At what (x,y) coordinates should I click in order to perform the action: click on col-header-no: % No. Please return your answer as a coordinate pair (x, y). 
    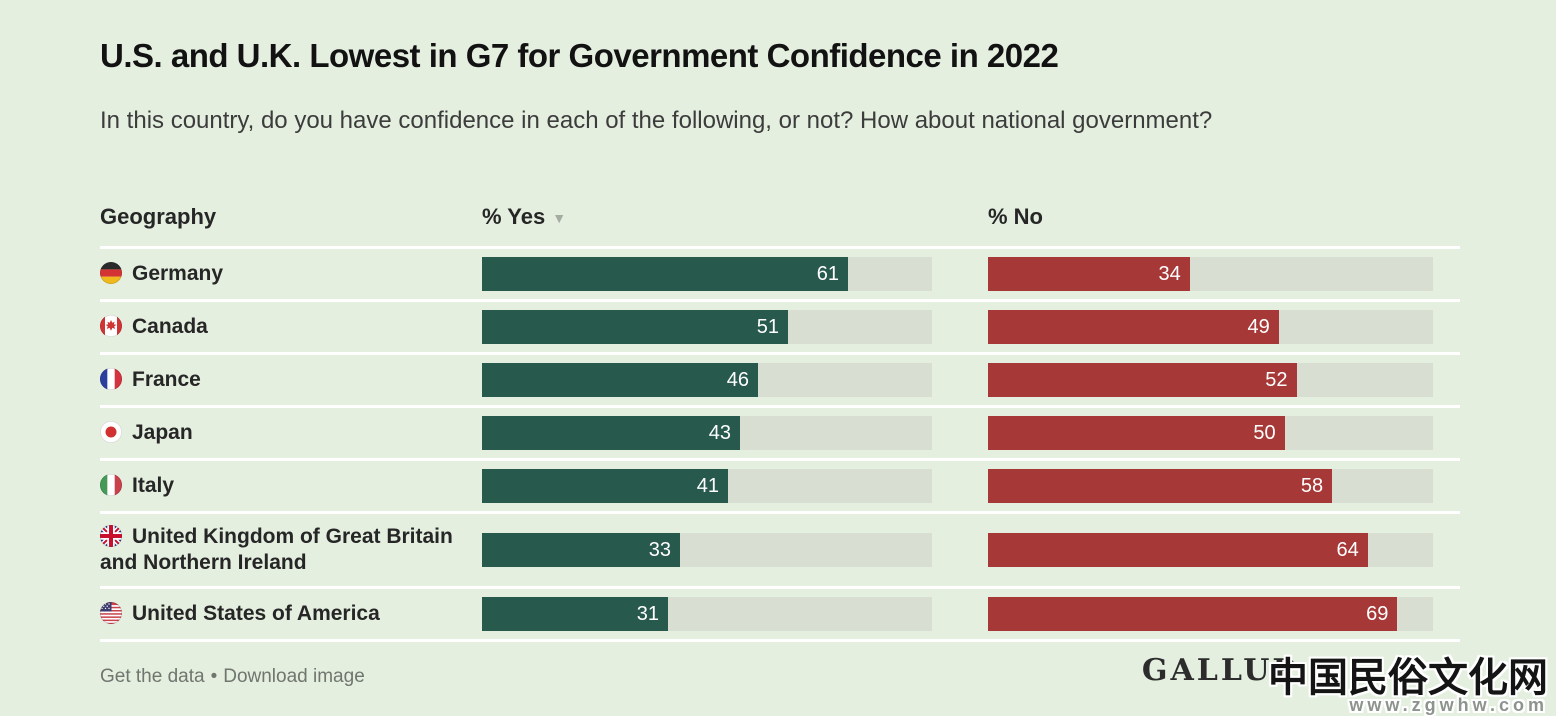
    Looking at the image, I should click on (1015, 216).